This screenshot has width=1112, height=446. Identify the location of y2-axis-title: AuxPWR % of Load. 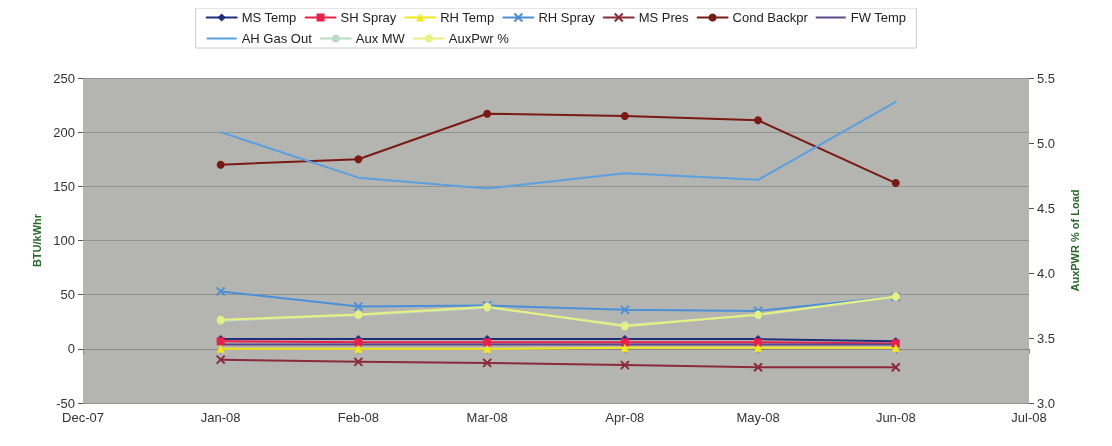
(1074, 240).